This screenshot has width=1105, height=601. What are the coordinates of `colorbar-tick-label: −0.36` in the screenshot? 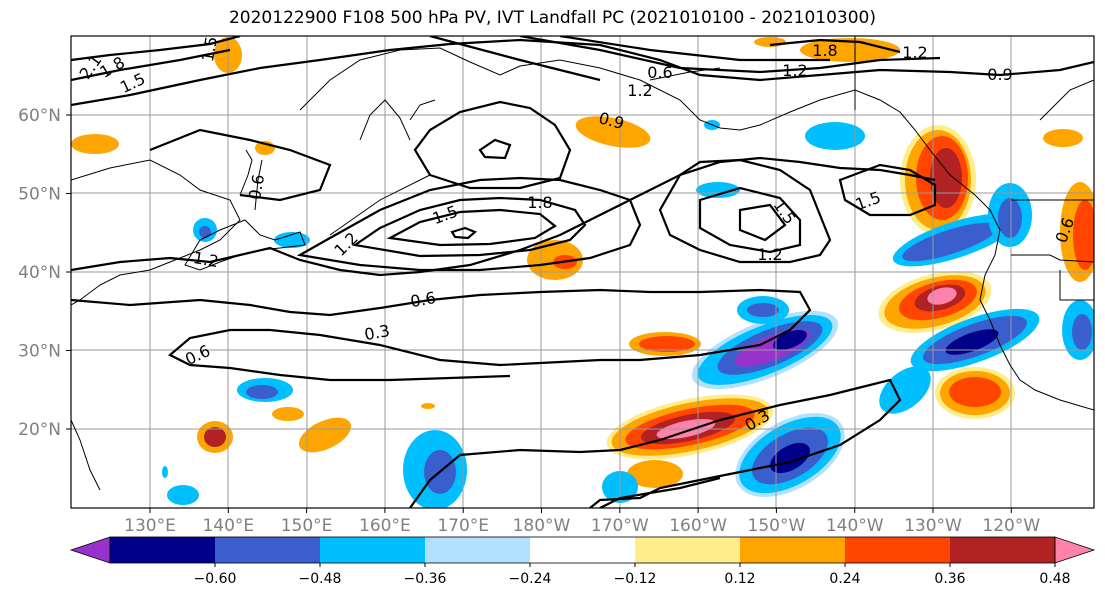 It's located at (425, 579).